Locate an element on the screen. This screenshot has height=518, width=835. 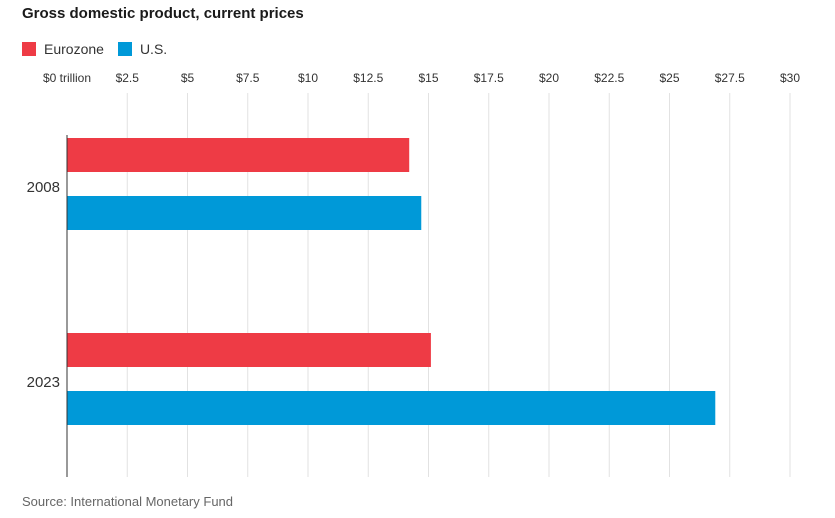
x-tick-label: $5 is located at coordinates (188, 78).